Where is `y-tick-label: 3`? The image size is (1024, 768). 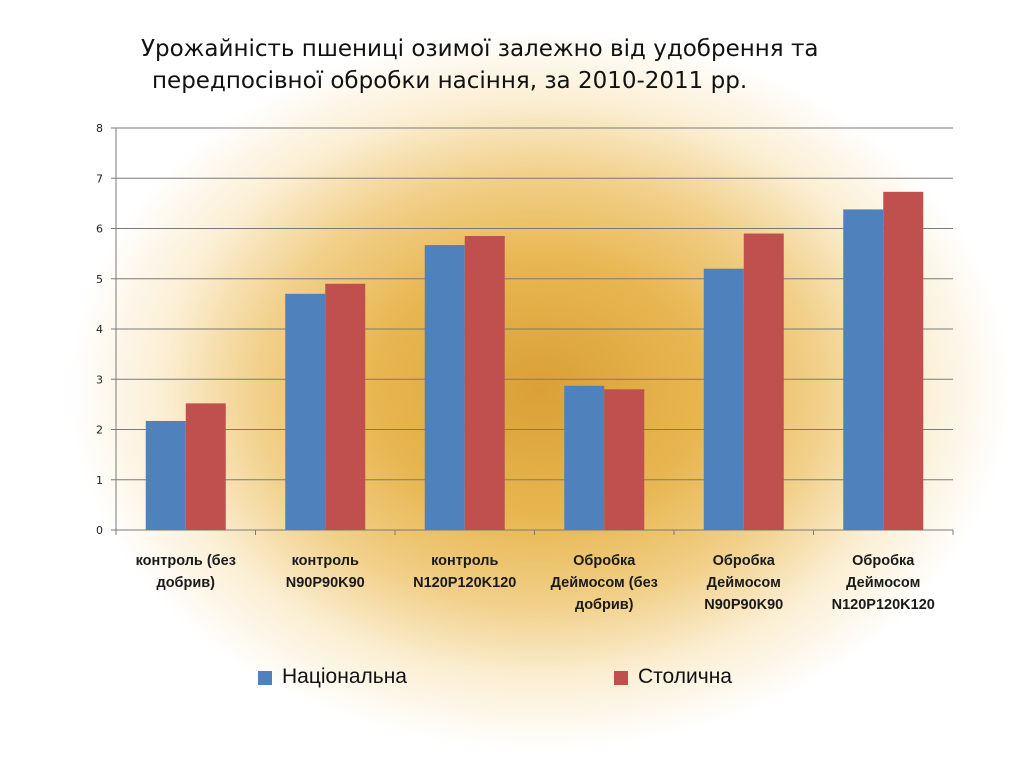 y-tick-label: 3 is located at coordinates (99, 379).